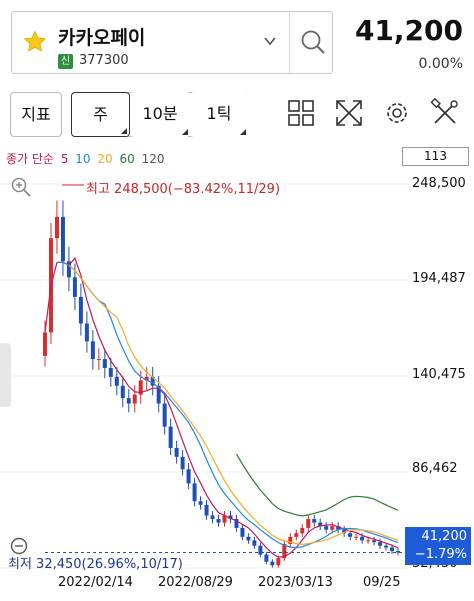  Describe the element at coordinates (438, 546) in the screenshot. I see `current-price-tag: 41,200 −1.79%` at that location.